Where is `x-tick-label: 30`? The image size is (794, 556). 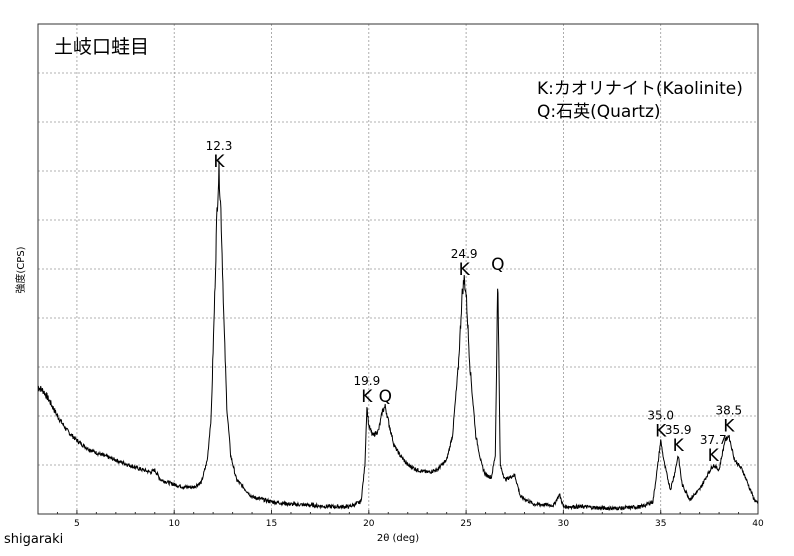
x-tick-label: 30 is located at coordinates (564, 524).